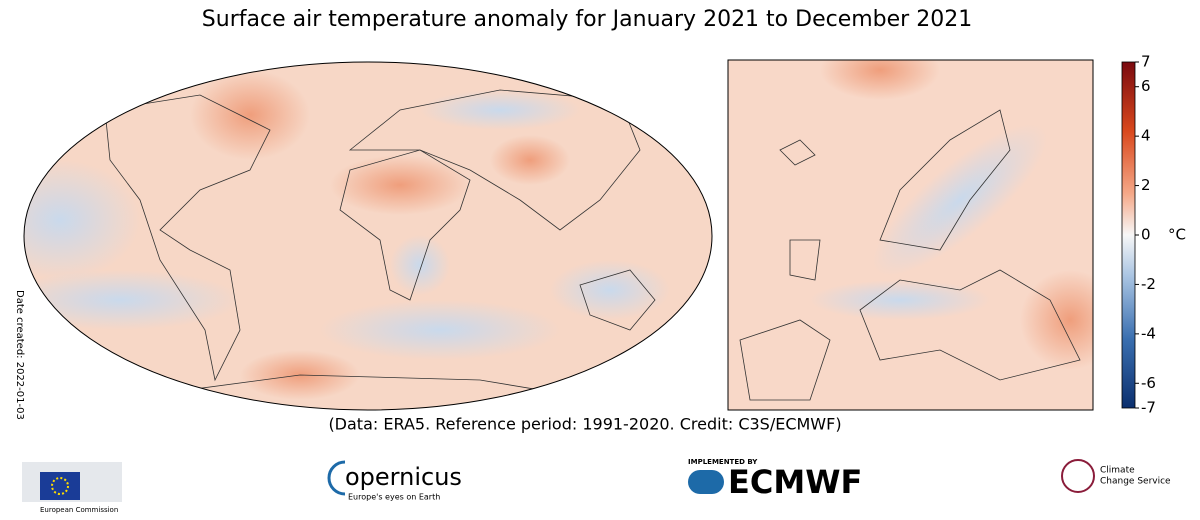 Image resolution: width=1200 pixels, height=520 pixels. I want to click on colorbar-tick-label: -7, so click(1148, 408).